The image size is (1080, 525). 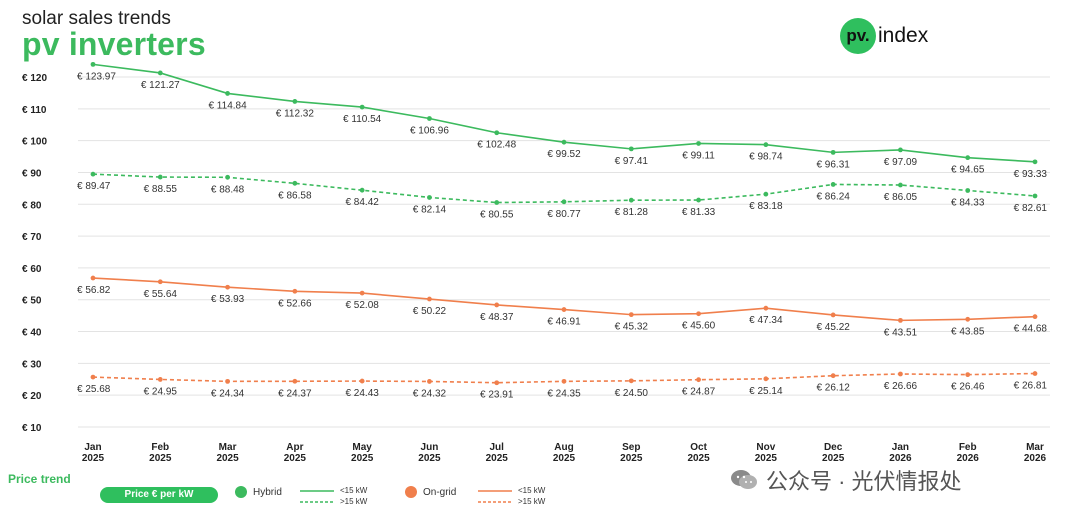 I want to click on x-tick-month: Apr, so click(x=294, y=447).